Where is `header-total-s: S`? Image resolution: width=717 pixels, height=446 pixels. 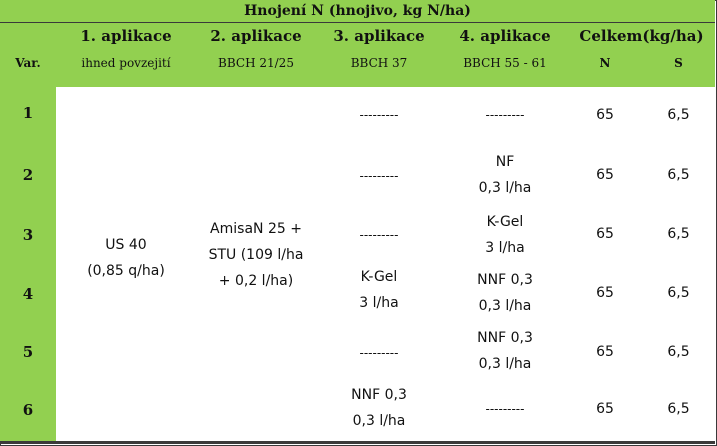
header-total-s: S is located at coordinates (678, 63).